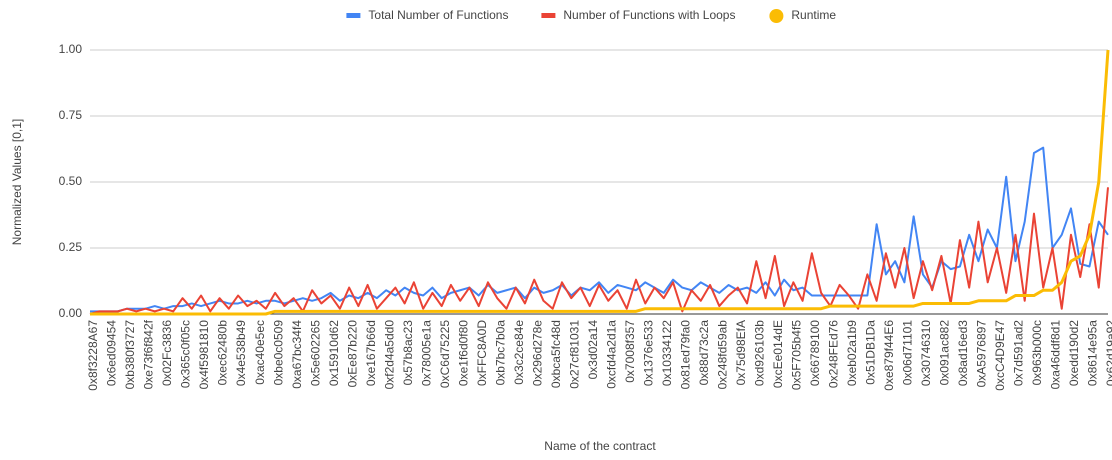 This screenshot has width=1112, height=460. What do you see at coordinates (352, 354) in the screenshot?
I see `x-tick-label: 0xEe87b220` at bounding box center [352, 354].